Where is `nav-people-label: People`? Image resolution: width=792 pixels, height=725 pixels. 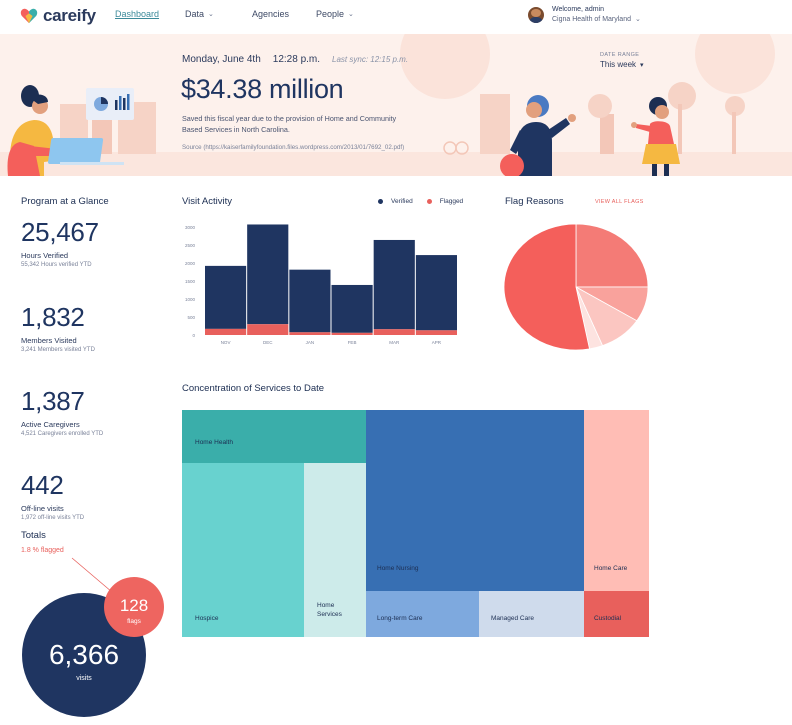
nav-people-label: People is located at coordinates (330, 14).